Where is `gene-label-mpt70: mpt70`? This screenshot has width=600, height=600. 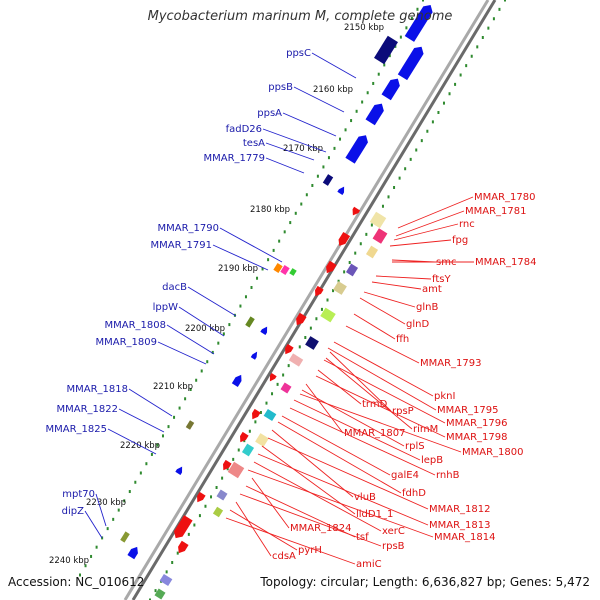 gene-label-mpt70: mpt70 is located at coordinates (78, 494).